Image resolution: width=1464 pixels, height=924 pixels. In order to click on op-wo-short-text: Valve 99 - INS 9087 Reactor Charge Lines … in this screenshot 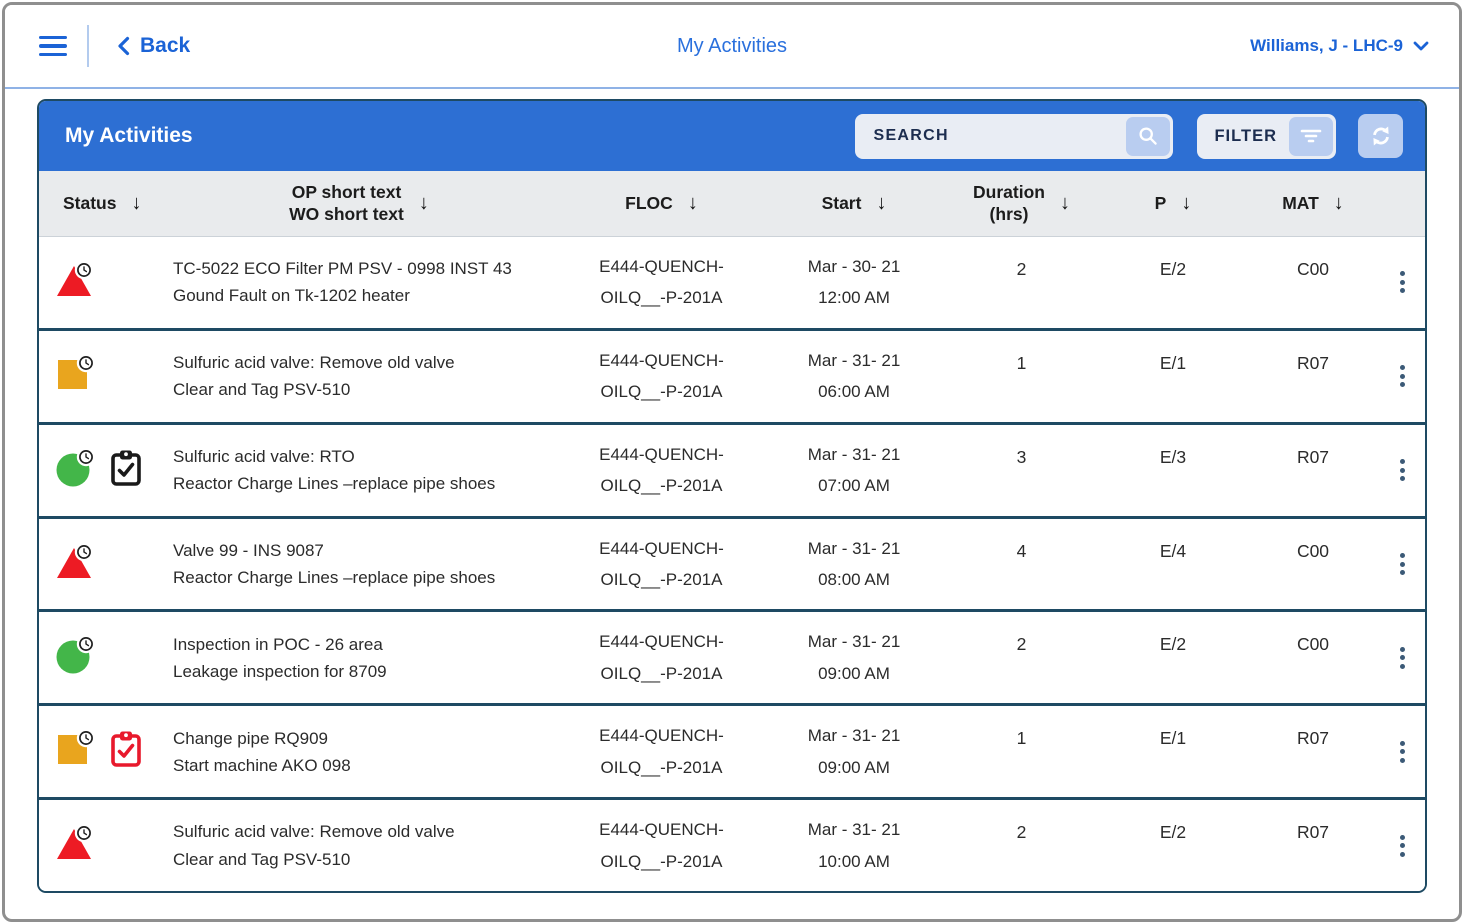, I will do `click(334, 563)`.